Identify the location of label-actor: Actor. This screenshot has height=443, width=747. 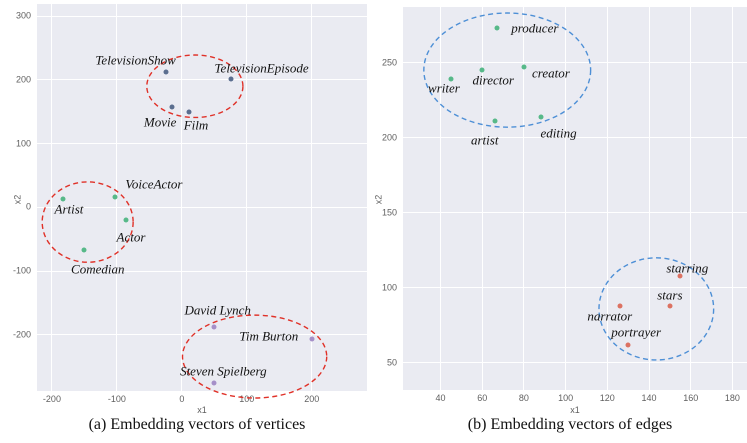
(131, 237).